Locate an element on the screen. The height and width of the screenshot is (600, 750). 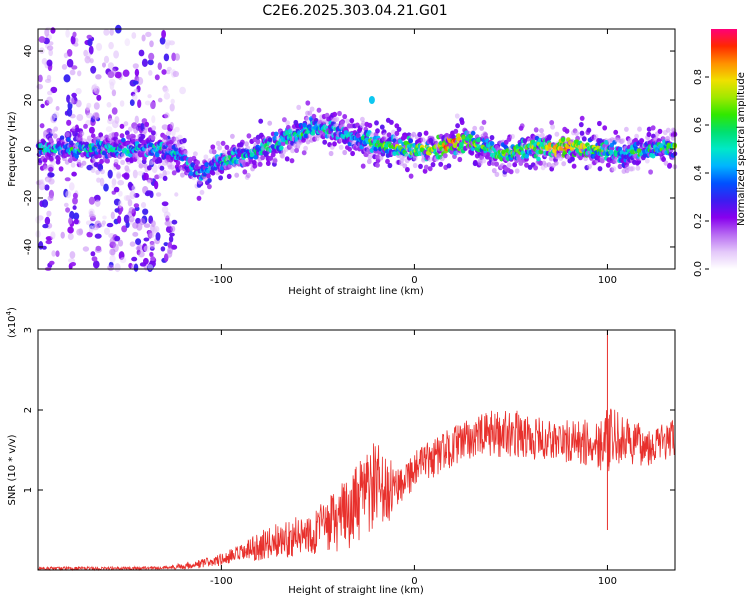
snr-x-tick-label: -100 is located at coordinates (221, 581).